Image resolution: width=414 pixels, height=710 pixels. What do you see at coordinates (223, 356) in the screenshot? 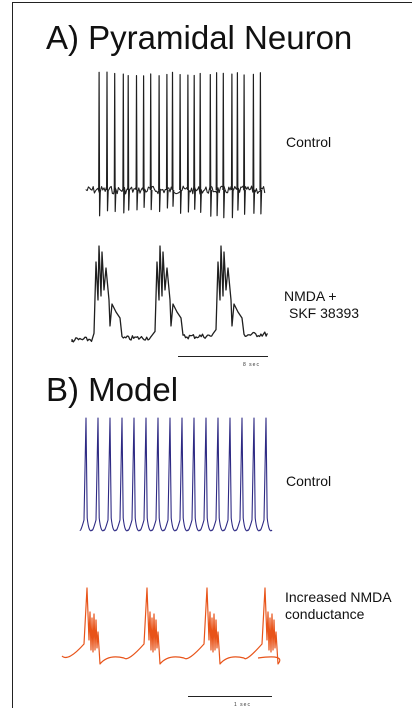
I see `panel-a-scale-bar` at bounding box center [223, 356].